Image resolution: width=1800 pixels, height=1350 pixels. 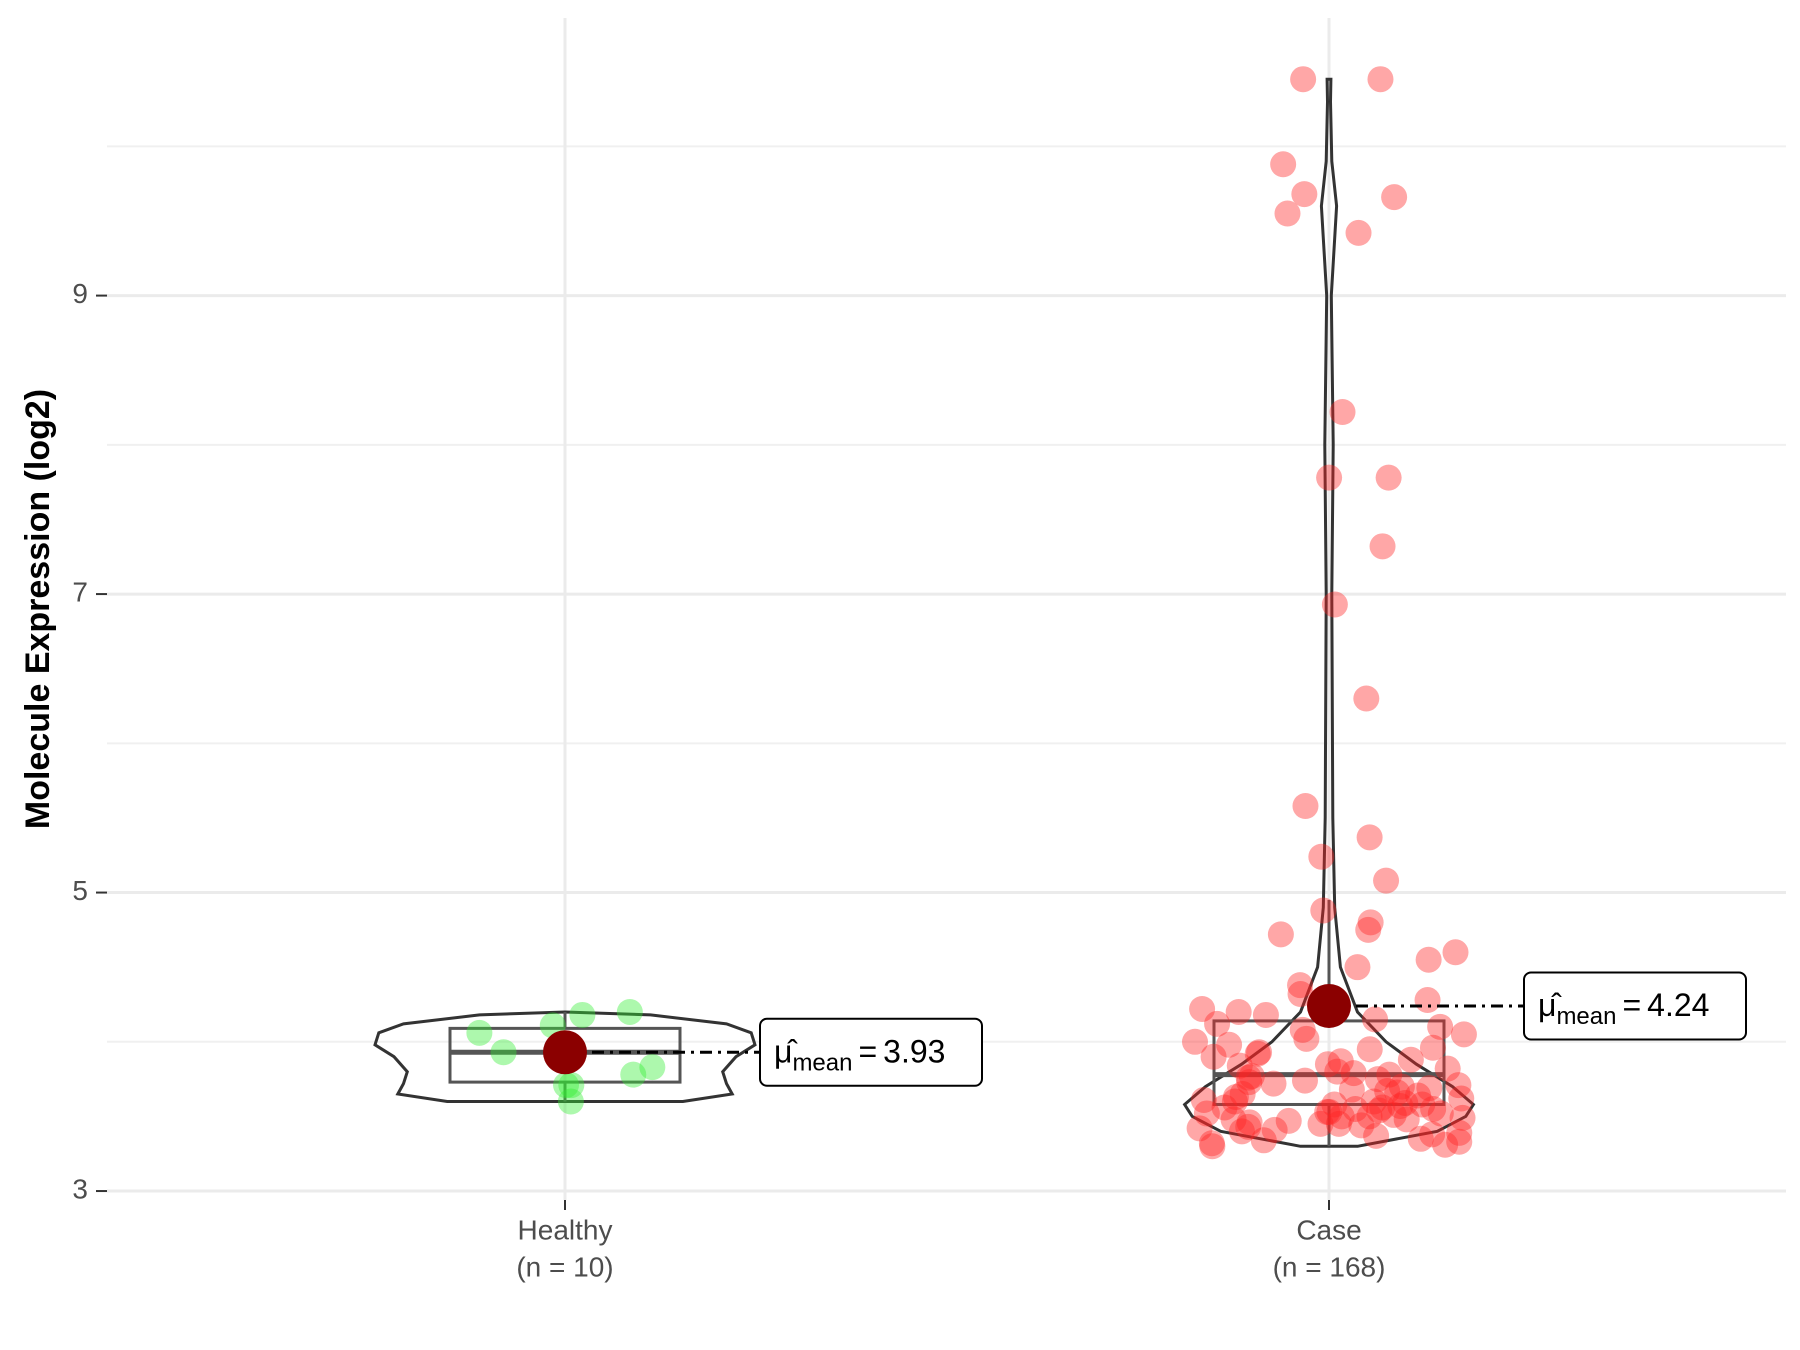 I want to click on mean-label: μ̂mean = 4.24, so click(x=1623, y=1008).